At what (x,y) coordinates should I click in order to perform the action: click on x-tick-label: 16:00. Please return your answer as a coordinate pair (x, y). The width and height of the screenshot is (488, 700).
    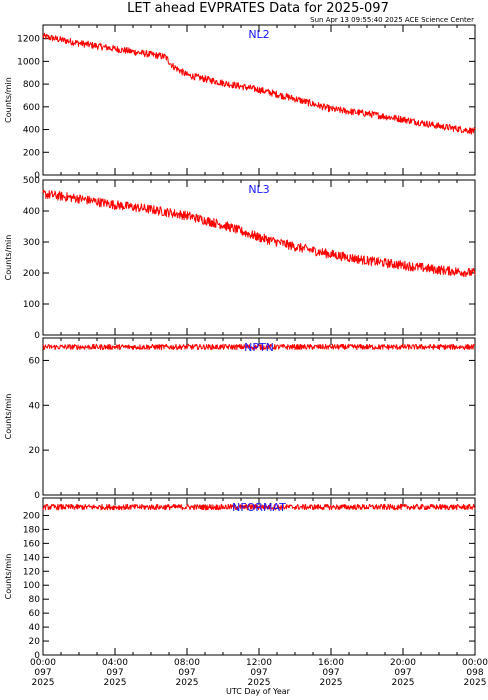
    Looking at the image, I should click on (331, 663).